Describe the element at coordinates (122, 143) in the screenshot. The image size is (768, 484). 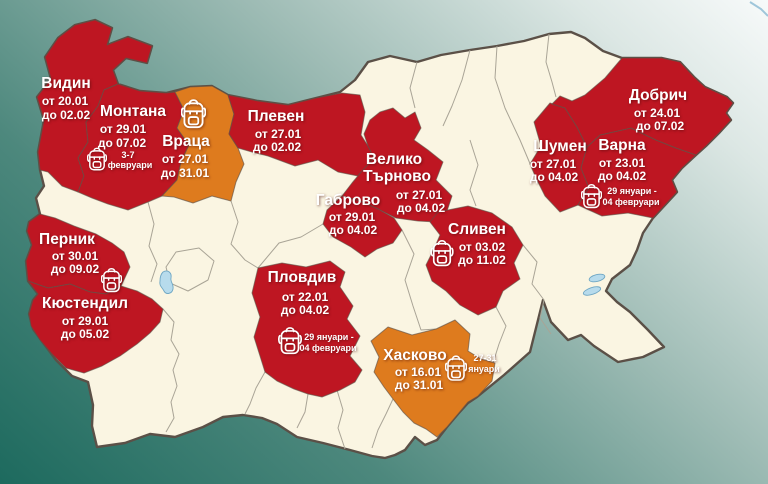
I see `region-date-to-montana: до 07.02` at that location.